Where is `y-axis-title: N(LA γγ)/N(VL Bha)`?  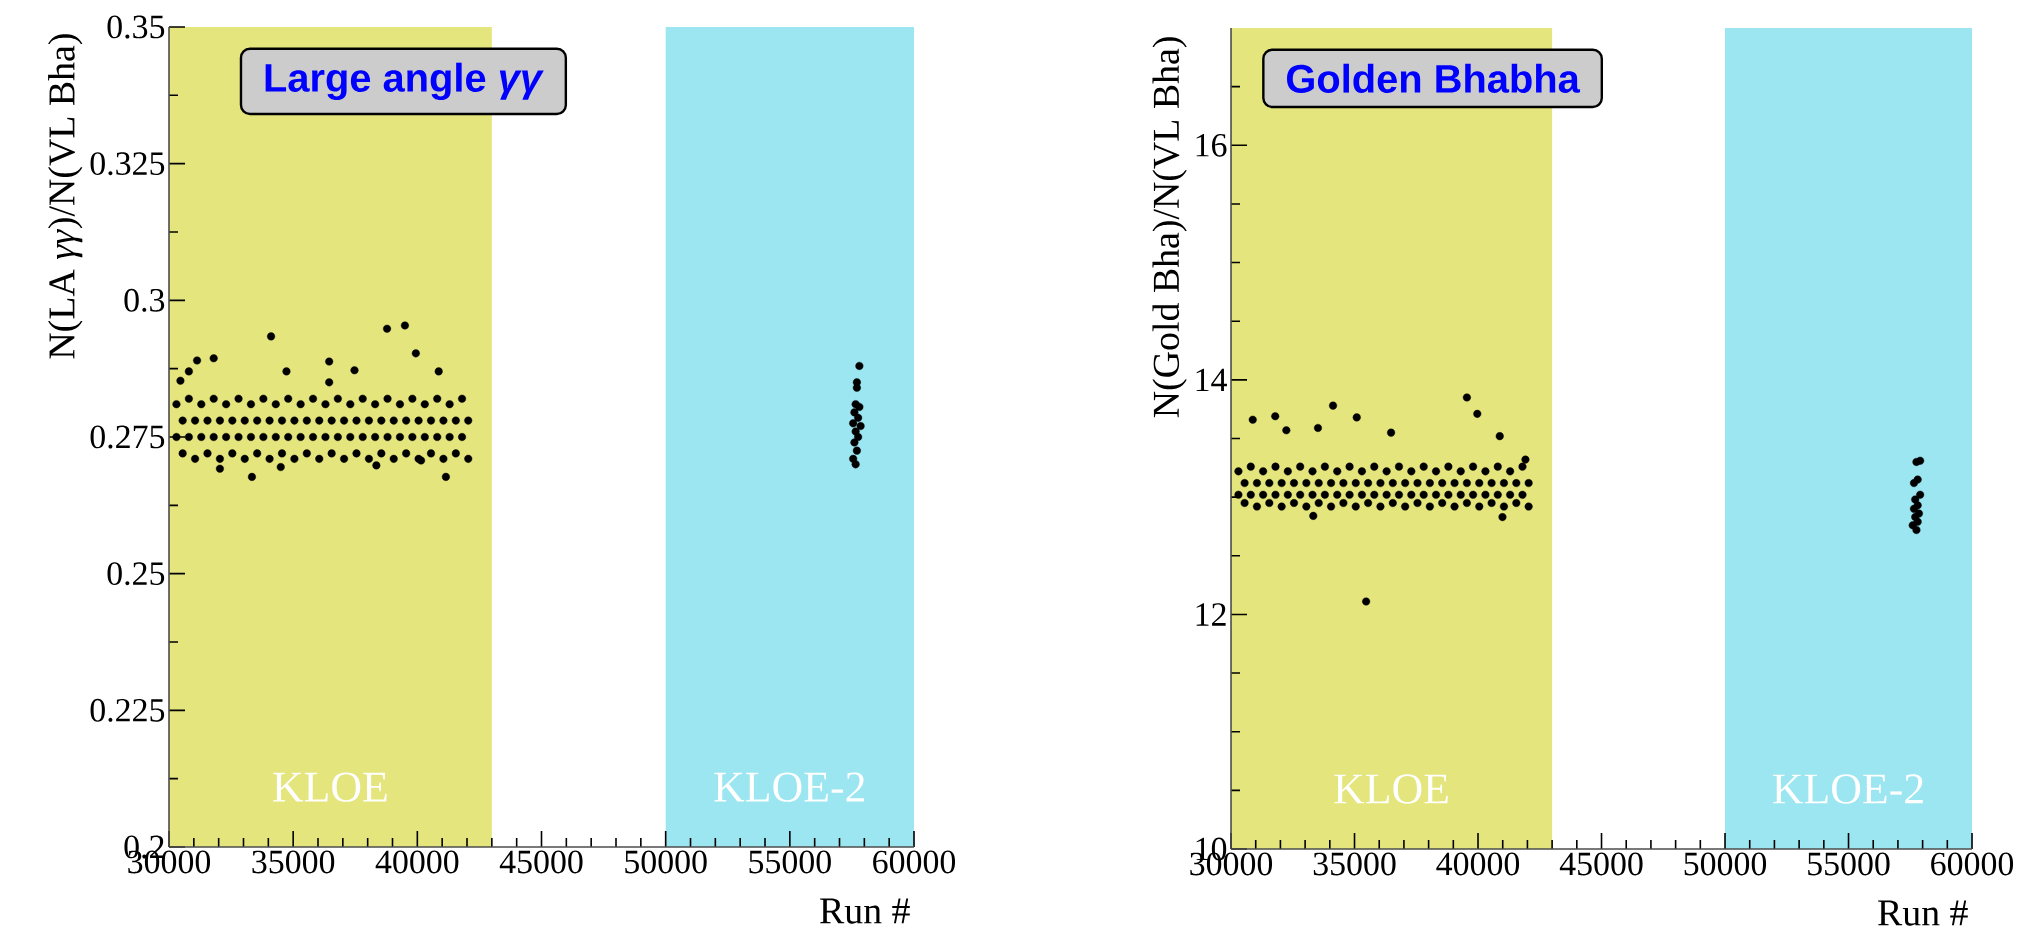
y-axis-title: N(LA γγ)/N(VL Bha) is located at coordinates (65, 196).